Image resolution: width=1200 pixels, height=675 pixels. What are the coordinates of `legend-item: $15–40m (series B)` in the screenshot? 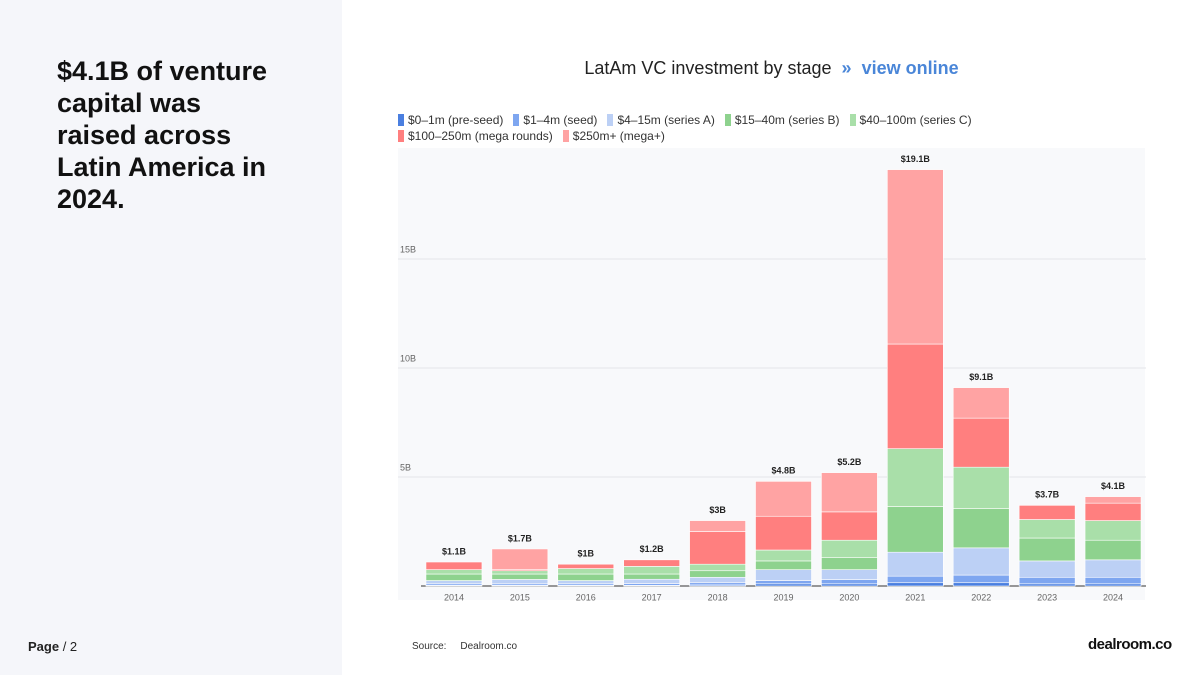 It's located at (782, 120).